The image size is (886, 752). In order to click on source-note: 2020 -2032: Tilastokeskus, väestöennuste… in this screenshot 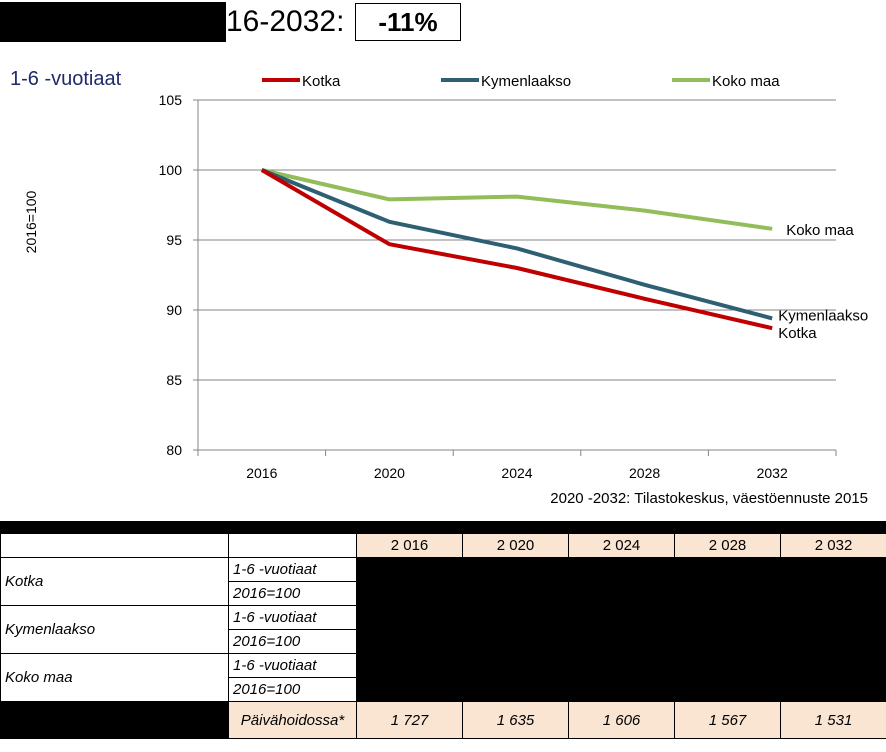, I will do `click(709, 498)`.